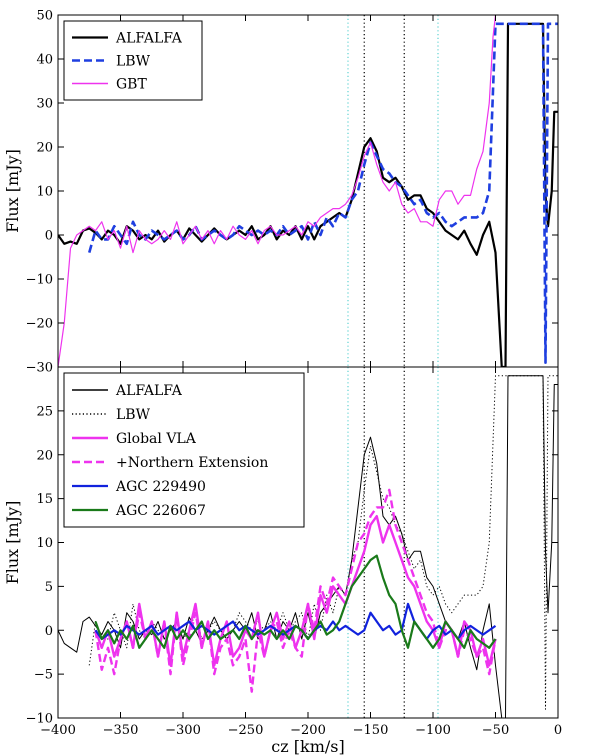 This screenshot has width=598, height=756. Describe the element at coordinates (58, 730) in the screenshot. I see `x-tick-label: −400` at that location.